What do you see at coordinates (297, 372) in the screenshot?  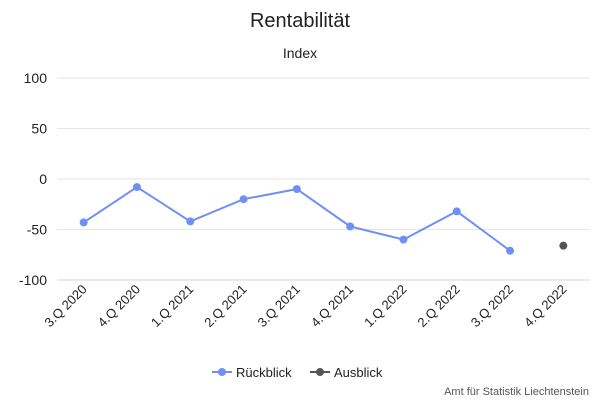 I see `legend: Rückblick Ausblick` at bounding box center [297, 372].